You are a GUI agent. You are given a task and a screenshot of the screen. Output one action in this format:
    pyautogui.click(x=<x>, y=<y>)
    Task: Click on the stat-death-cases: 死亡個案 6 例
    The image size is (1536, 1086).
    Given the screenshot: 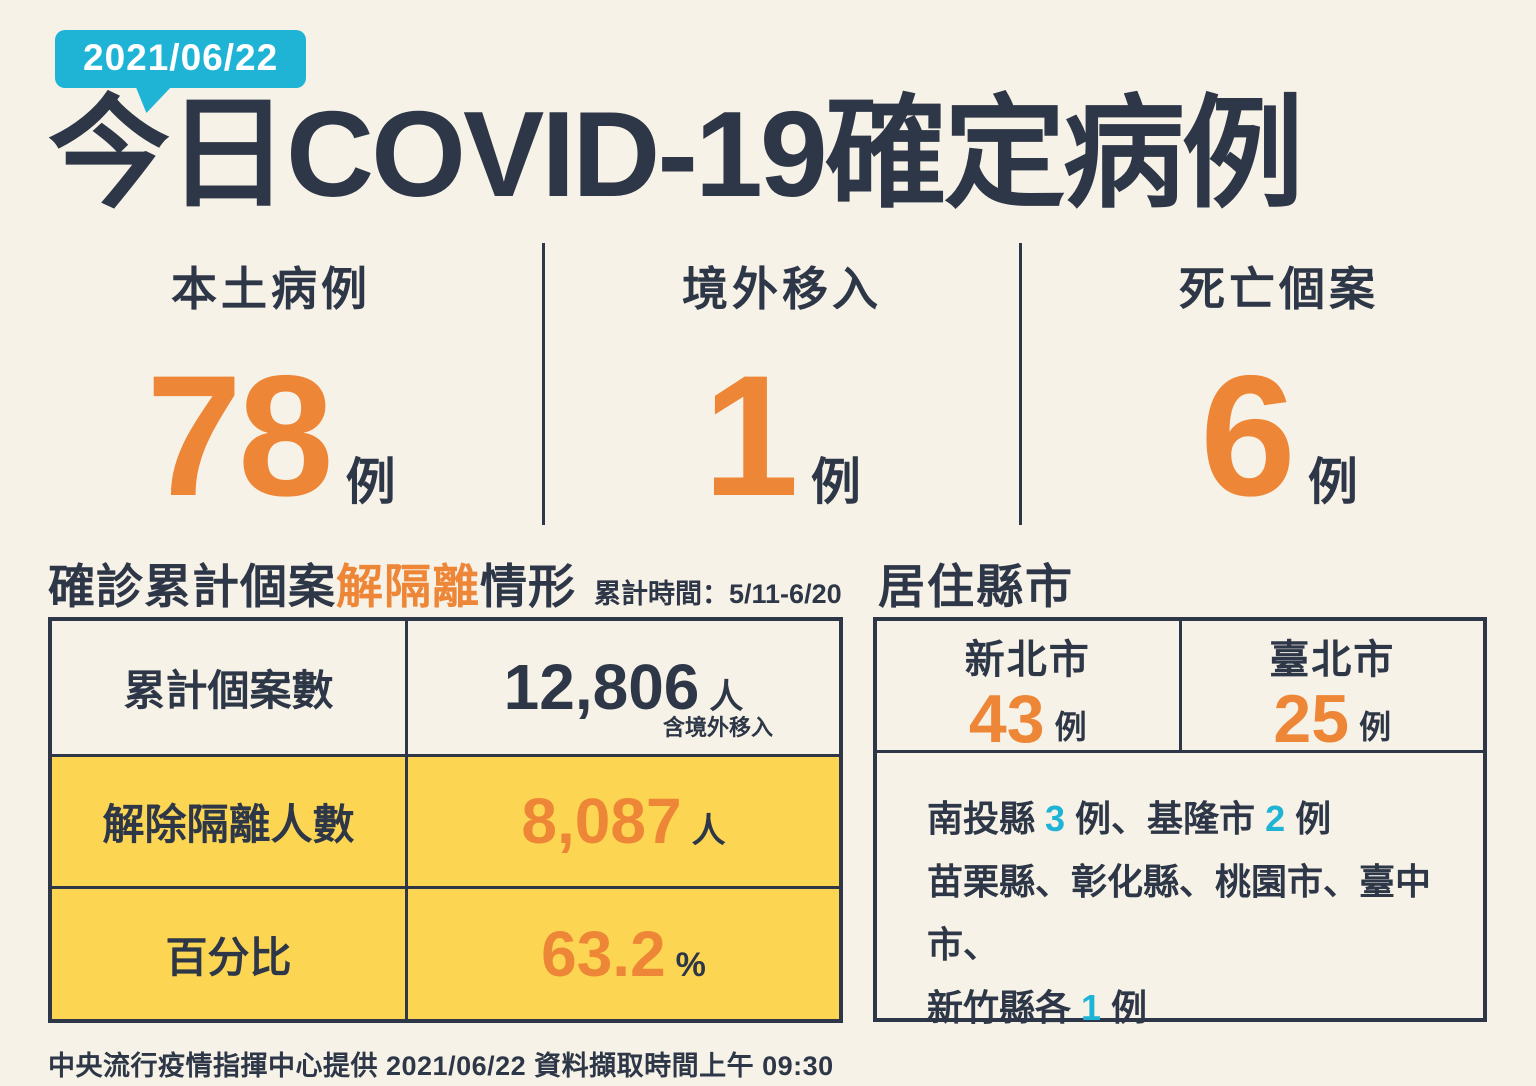 What is the action you would take?
    pyautogui.click(x=1277, y=384)
    